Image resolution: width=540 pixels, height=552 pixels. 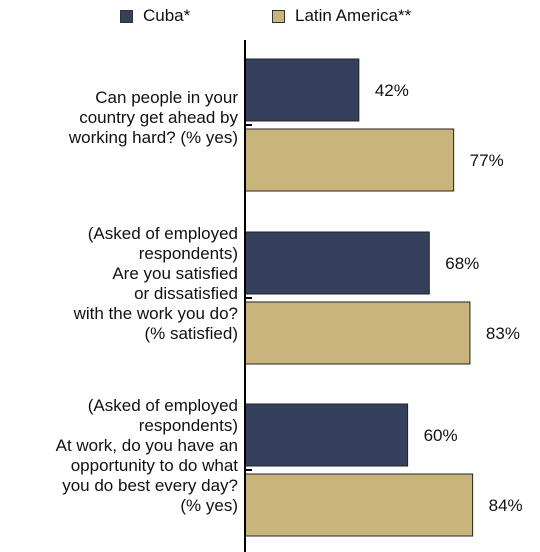 I want to click on legend-item-cuba: Cuba*, so click(x=155, y=16).